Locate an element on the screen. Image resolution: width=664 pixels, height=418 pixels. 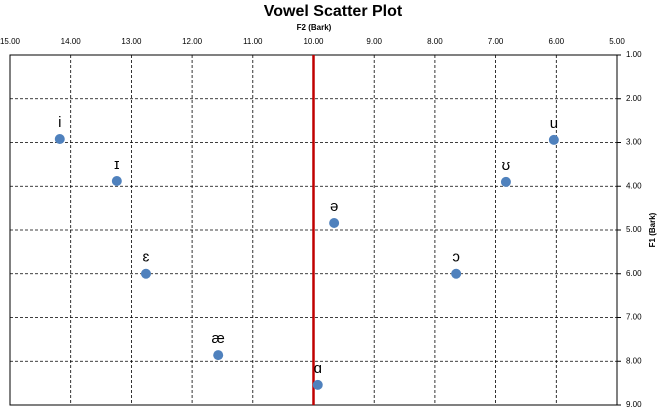
x-tick-label: 6.00 is located at coordinates (557, 41).